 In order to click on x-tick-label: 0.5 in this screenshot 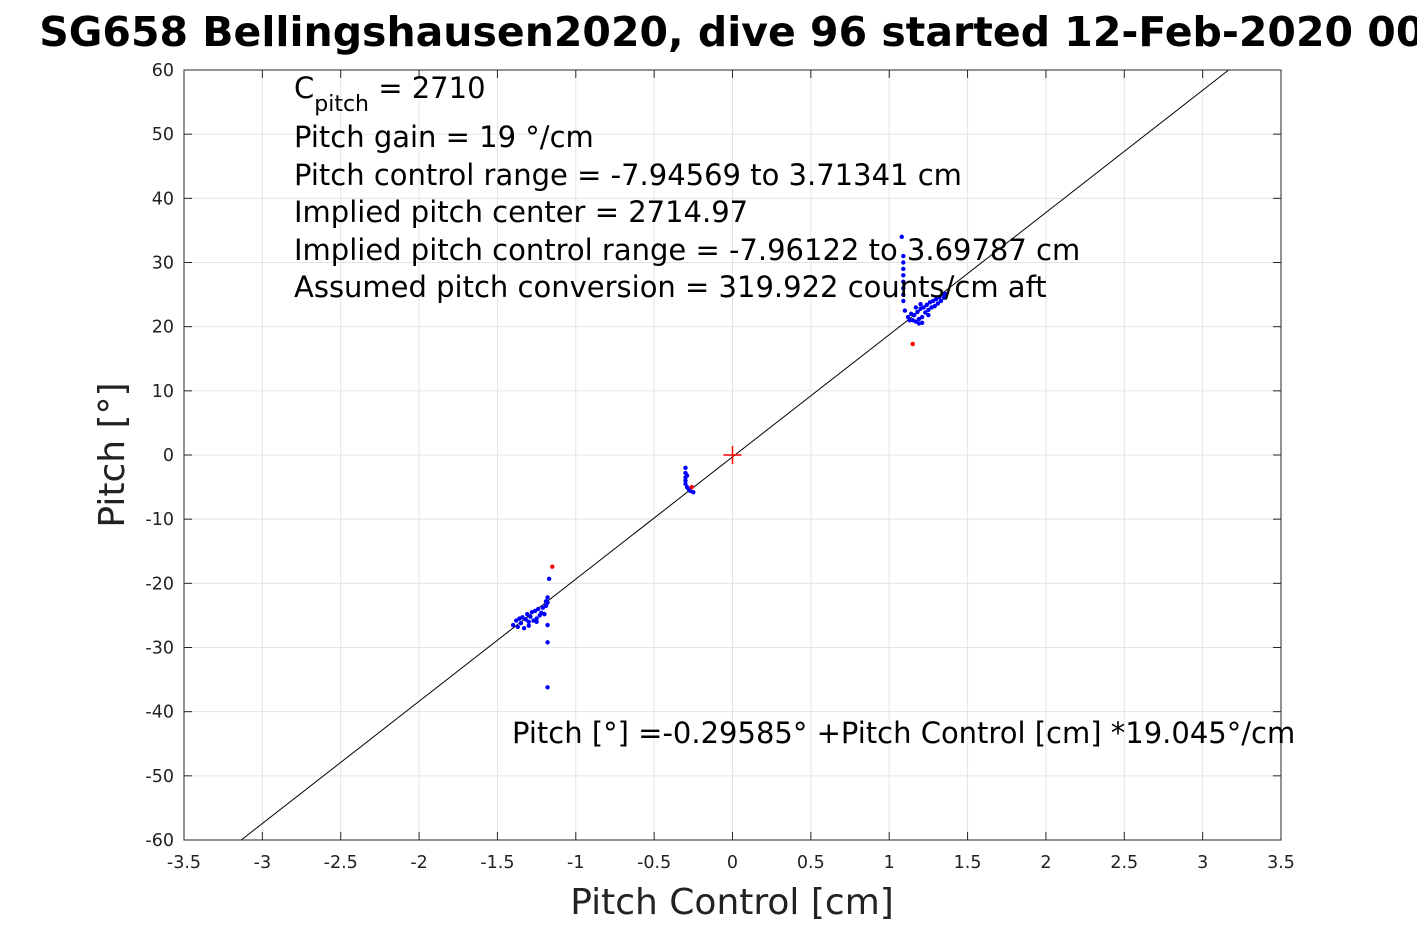, I will do `click(811, 863)`.